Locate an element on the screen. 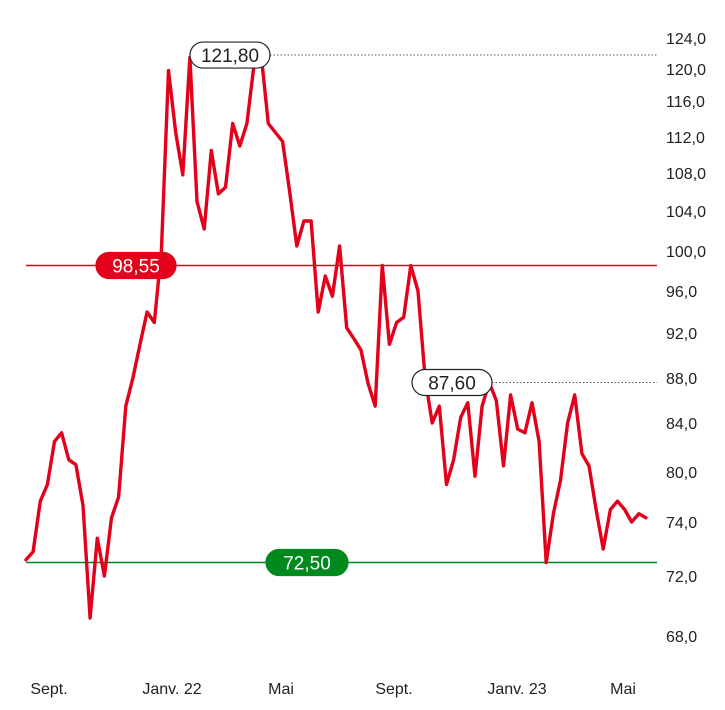 This screenshot has width=725, height=710. price-badge-label: 98,55 is located at coordinates (136, 267).